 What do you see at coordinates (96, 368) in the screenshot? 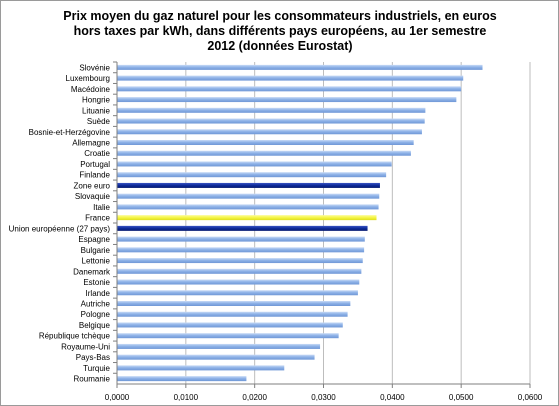
I see `category-label: Turquie` at bounding box center [96, 368].